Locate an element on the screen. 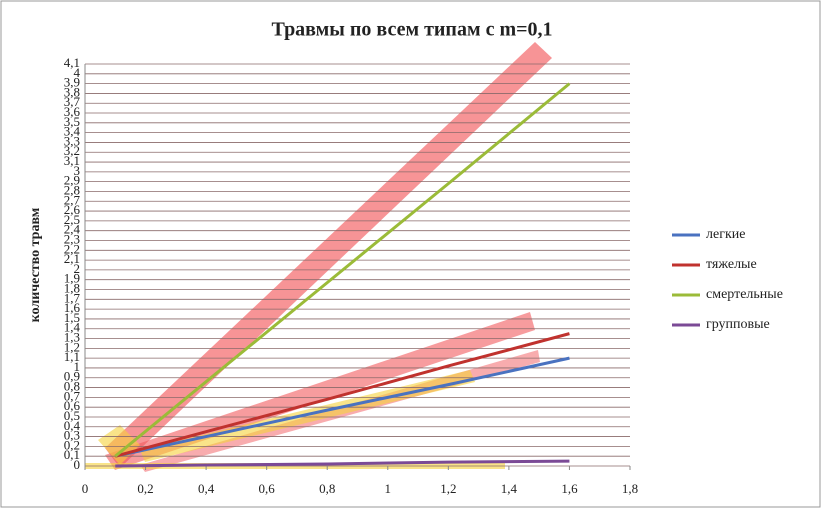 Image resolution: width=821 pixels, height=508 pixels. y-tick-label: 4,1 is located at coordinates (72, 62).